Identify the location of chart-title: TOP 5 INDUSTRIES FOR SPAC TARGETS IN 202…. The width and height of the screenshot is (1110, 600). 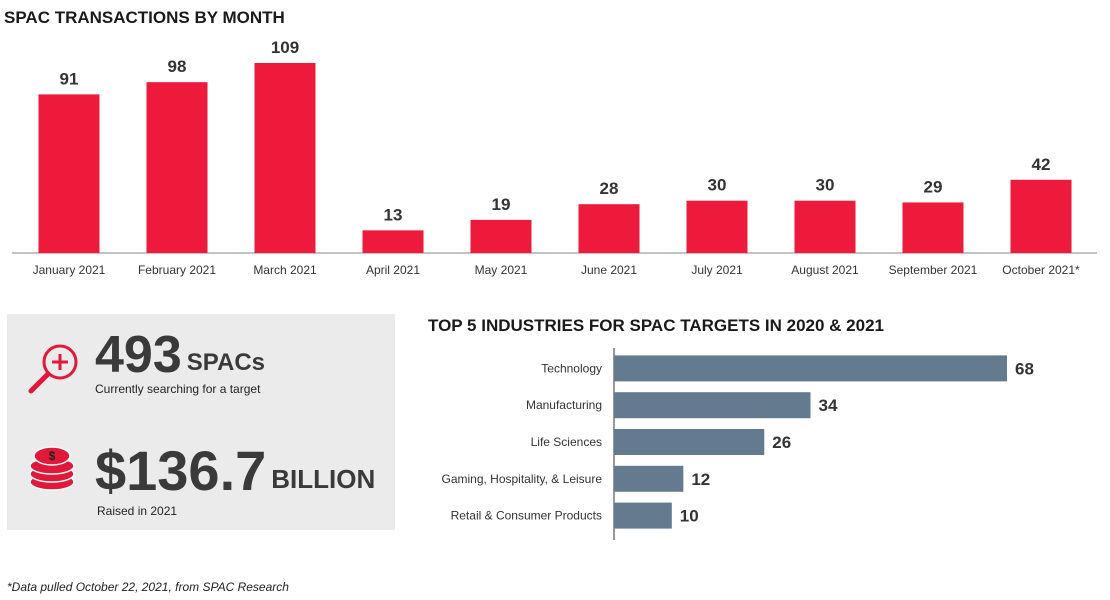
(656, 325).